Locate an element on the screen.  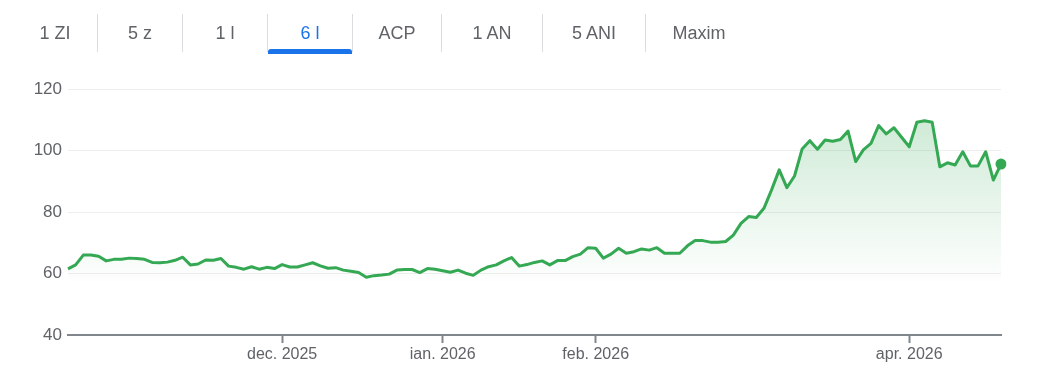
text: 1 AN is located at coordinates (491, 33).